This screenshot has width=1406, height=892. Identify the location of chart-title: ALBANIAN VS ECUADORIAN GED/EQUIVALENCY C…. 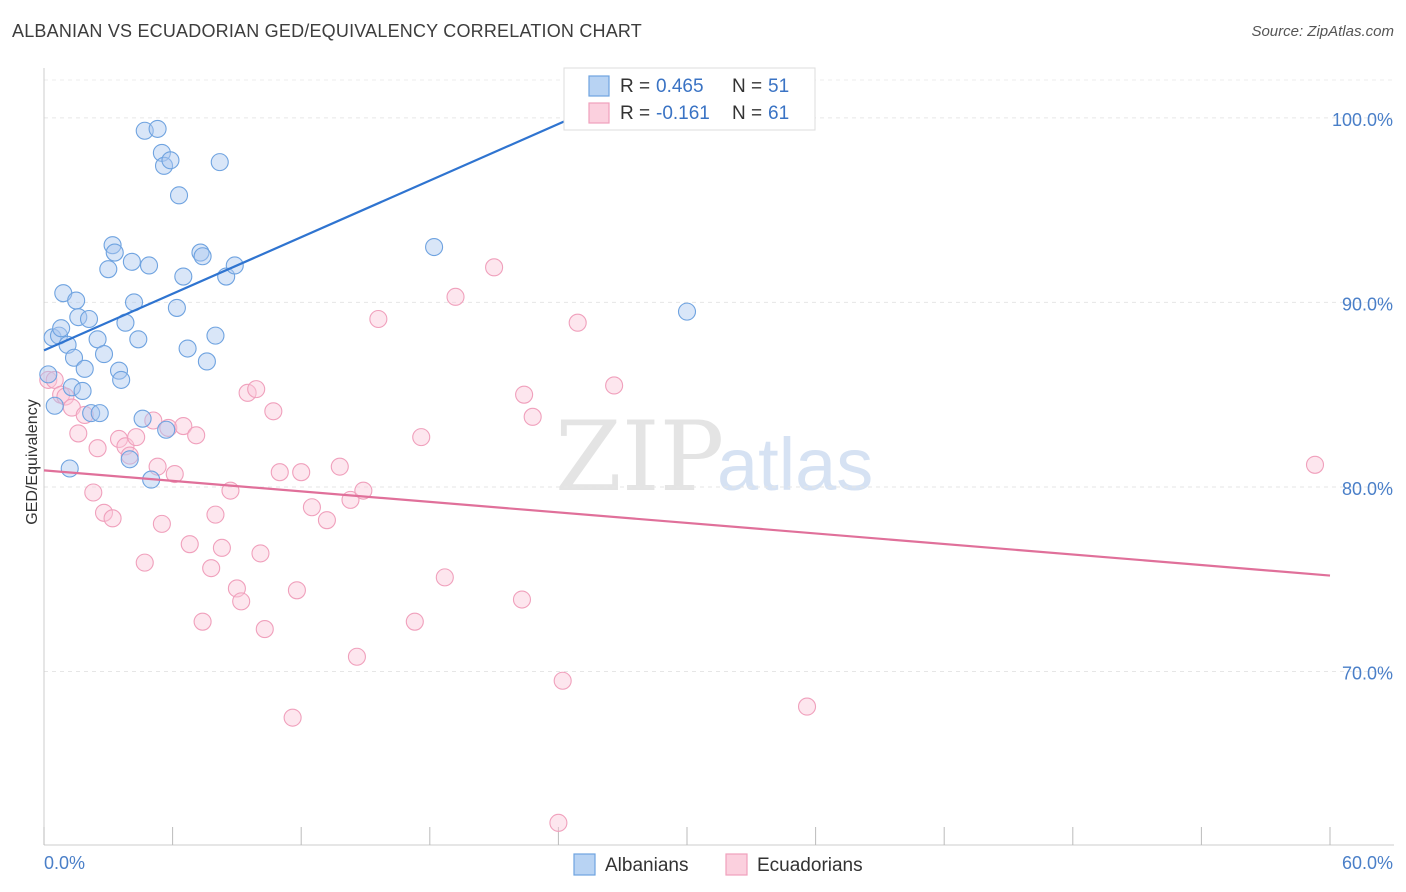
(327, 31).